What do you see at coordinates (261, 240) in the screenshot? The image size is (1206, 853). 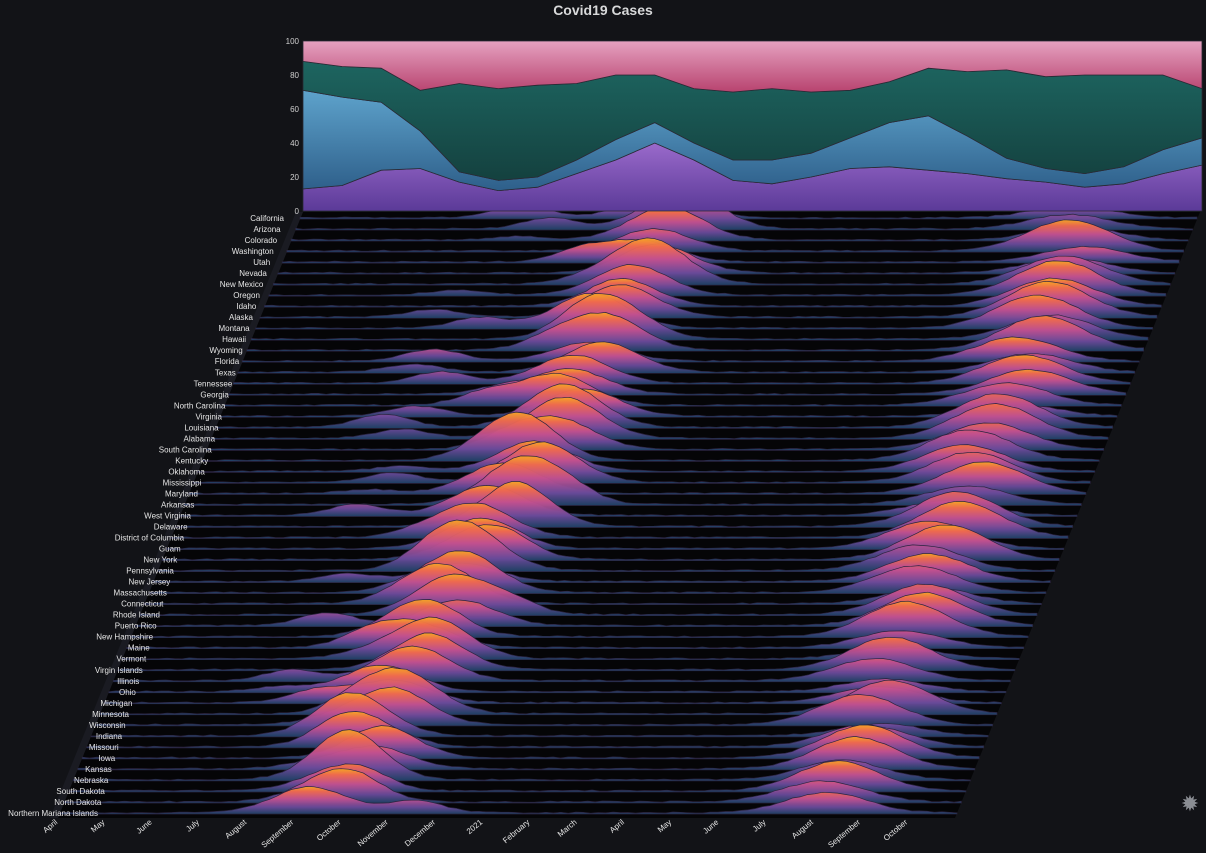 I see `state-label: Colorado` at bounding box center [261, 240].